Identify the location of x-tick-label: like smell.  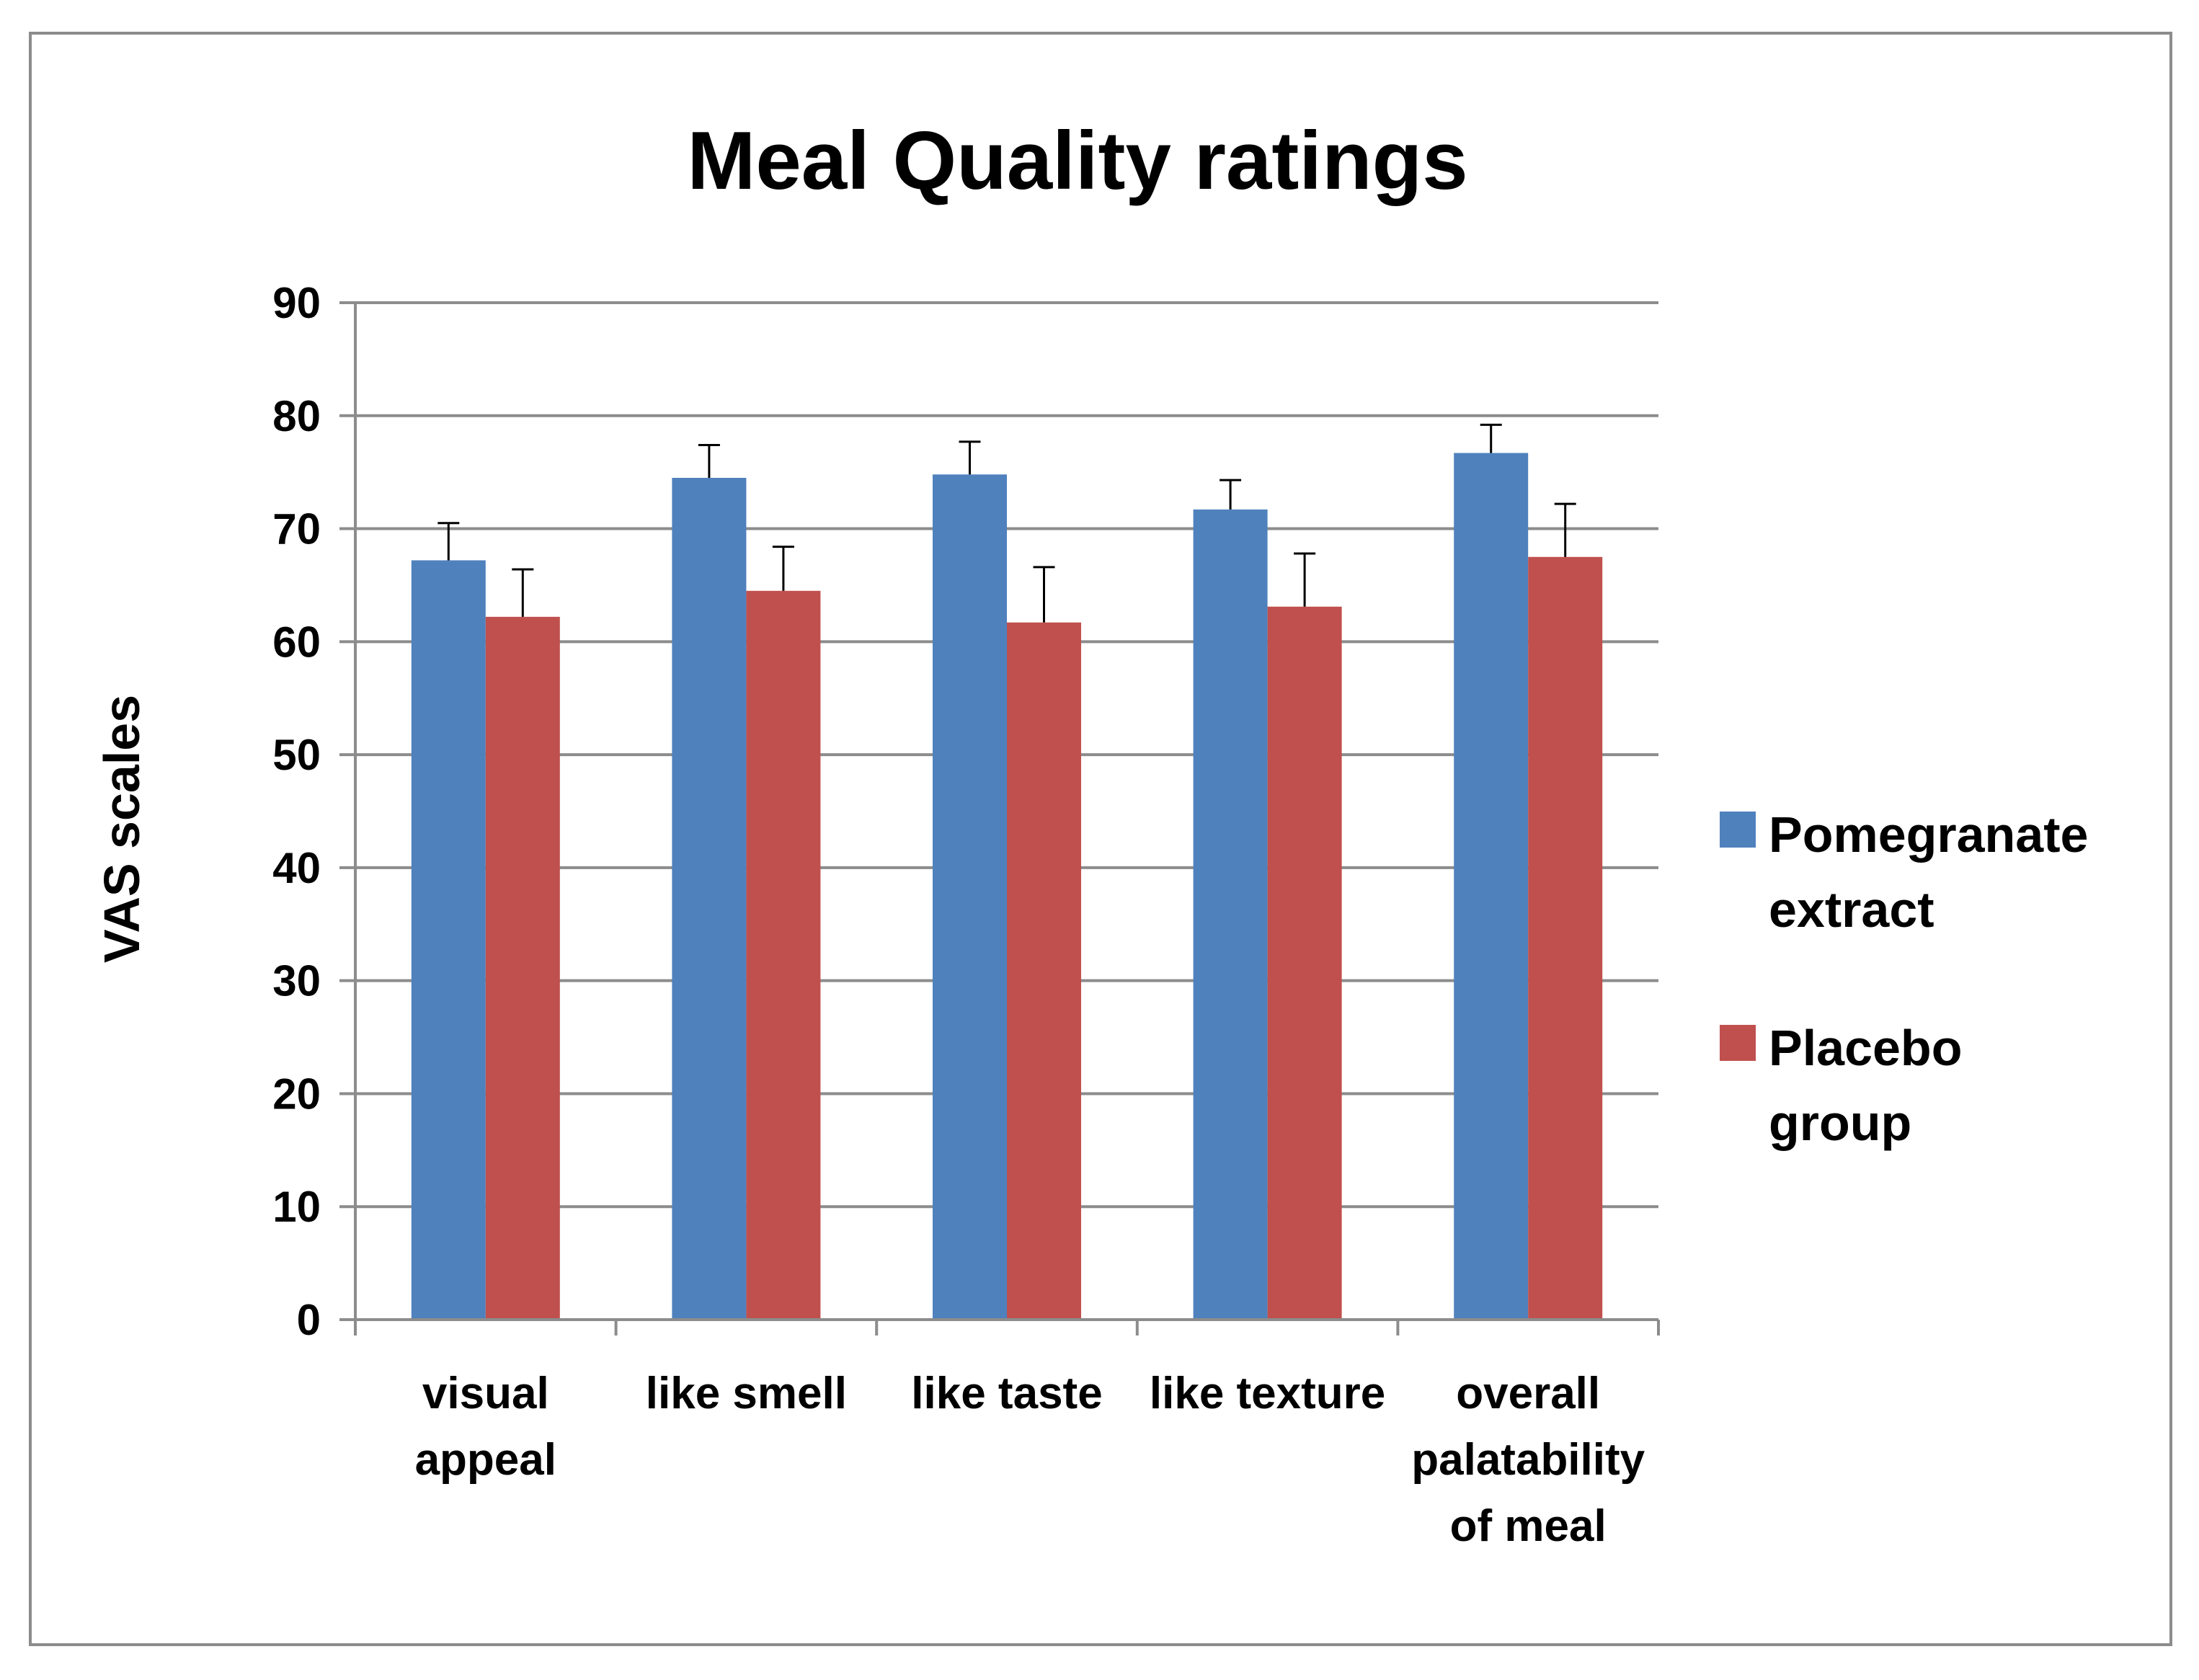
(747, 1393).